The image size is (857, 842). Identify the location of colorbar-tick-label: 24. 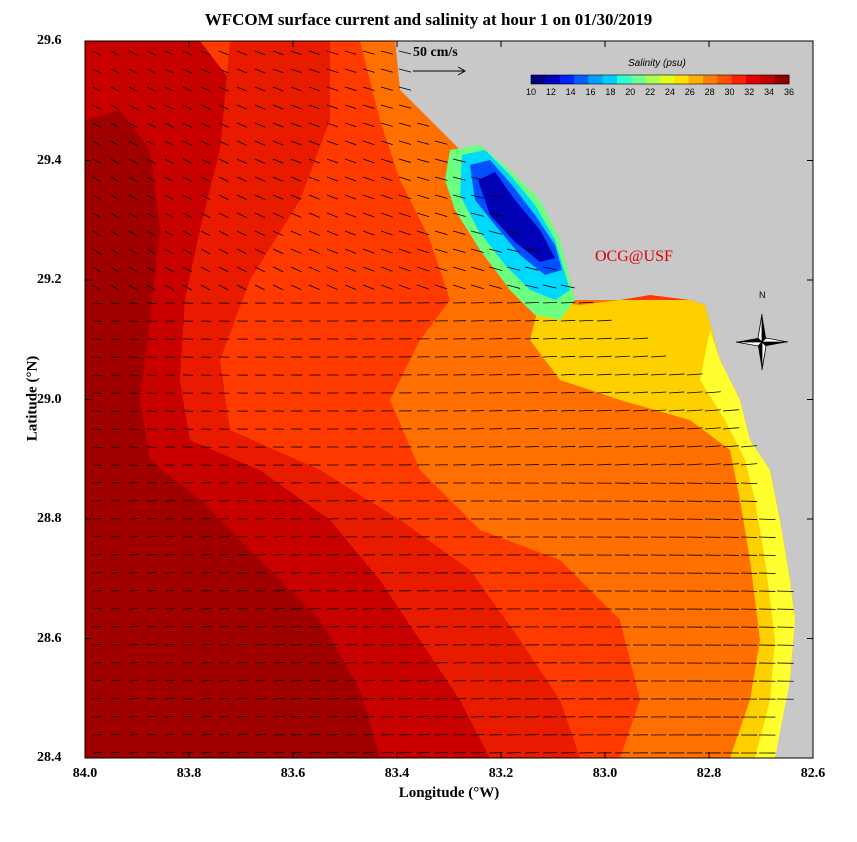
(670, 92).